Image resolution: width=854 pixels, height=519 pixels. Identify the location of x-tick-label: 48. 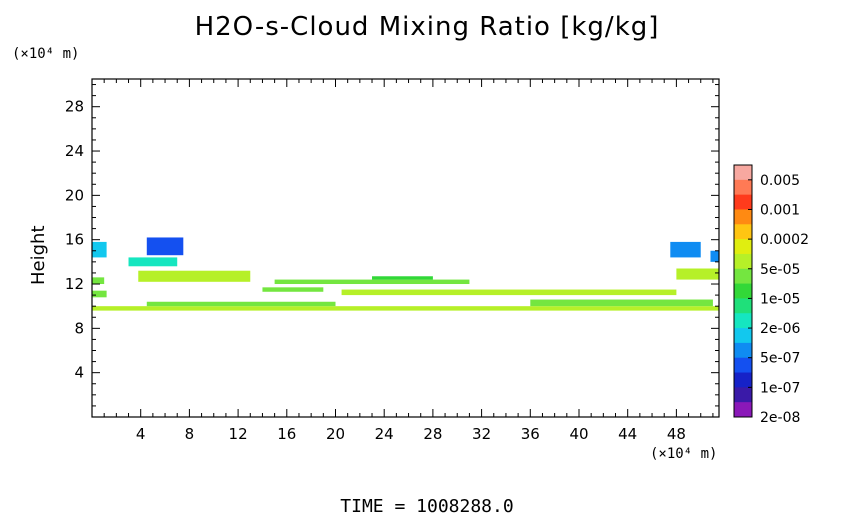
(676, 434).